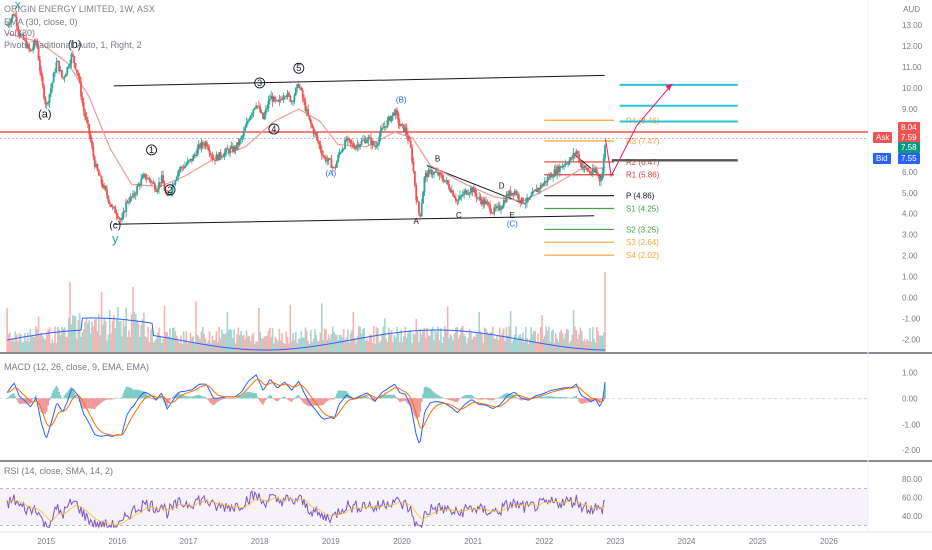  I want to click on volume-indicator-label: Vol (30), so click(20, 33).